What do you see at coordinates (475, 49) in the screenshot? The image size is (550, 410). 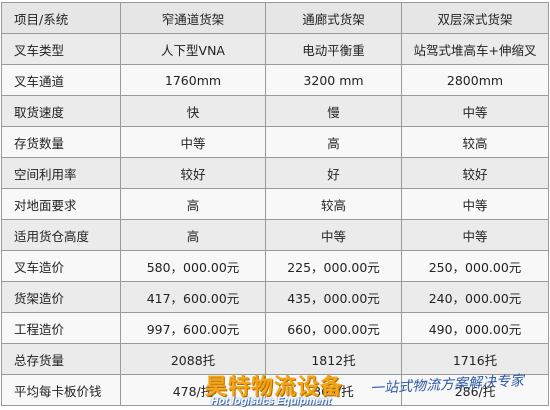 I see `value-cell: 站驾式堆高车+伸缩叉` at bounding box center [475, 49].